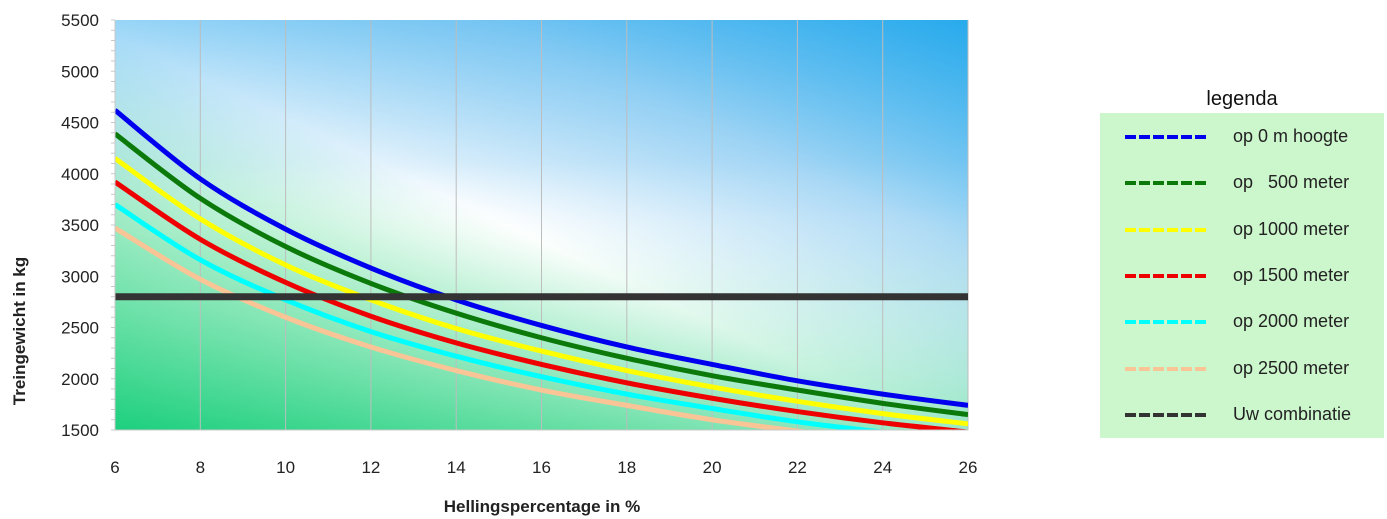 The image size is (1387, 519). I want to click on x-tick-labels: 6 8 10 12 14 16 18 20 22 24 26, so click(543, 467).